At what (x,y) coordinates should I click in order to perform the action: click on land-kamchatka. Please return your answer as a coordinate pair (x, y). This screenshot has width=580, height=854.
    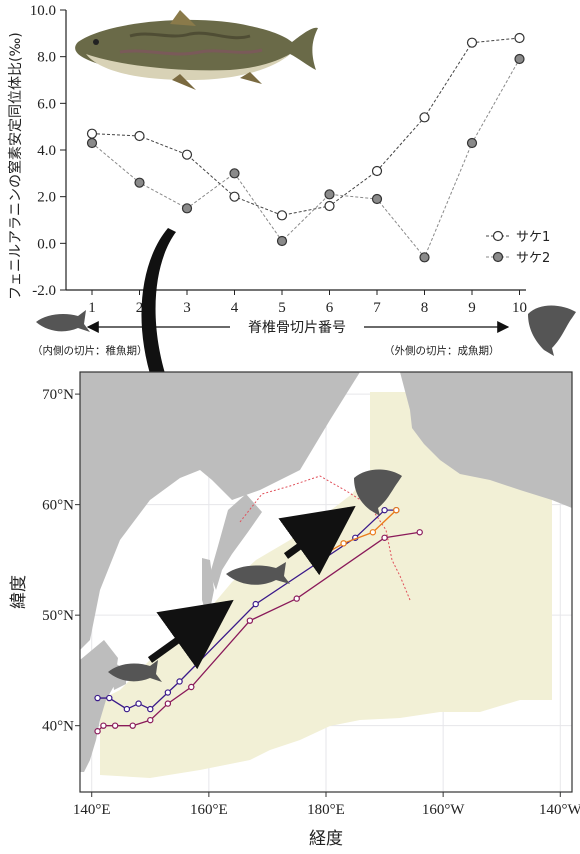
    Looking at the image, I should click on (236, 542).